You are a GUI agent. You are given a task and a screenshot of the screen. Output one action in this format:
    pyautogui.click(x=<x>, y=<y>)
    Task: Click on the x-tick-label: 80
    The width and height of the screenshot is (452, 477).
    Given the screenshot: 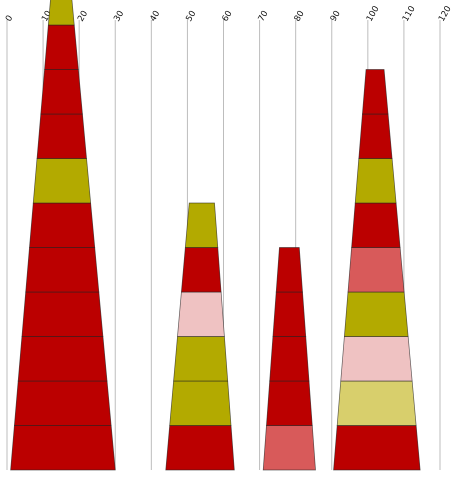 What is the action you would take?
    pyautogui.click(x=300, y=16)
    